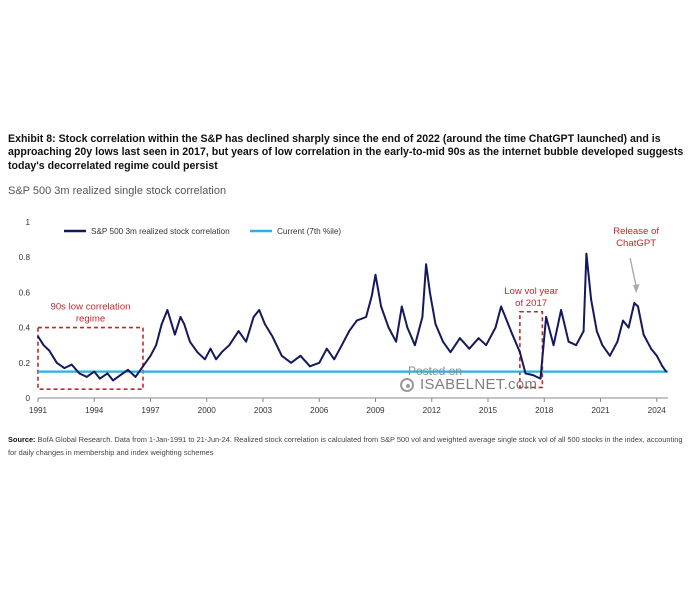 The height and width of the screenshot is (600, 700). Describe the element at coordinates (27, 222) in the screenshot. I see `y-tick-label: 1` at that location.